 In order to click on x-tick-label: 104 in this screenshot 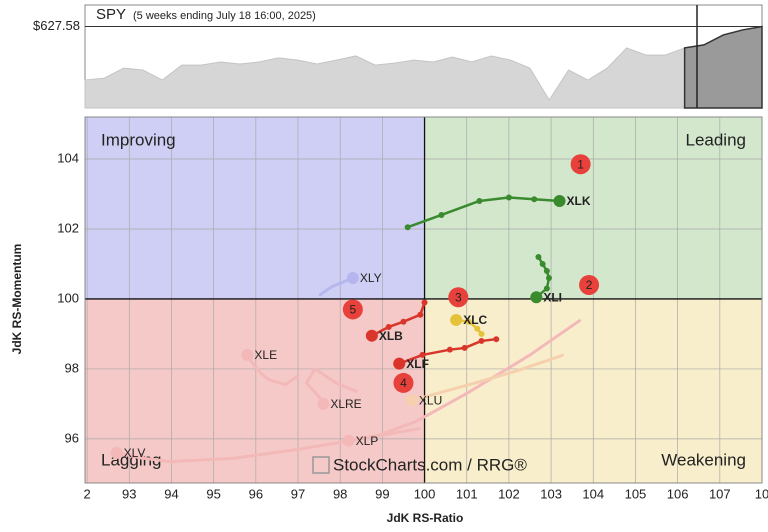, I will do `click(593, 493)`.